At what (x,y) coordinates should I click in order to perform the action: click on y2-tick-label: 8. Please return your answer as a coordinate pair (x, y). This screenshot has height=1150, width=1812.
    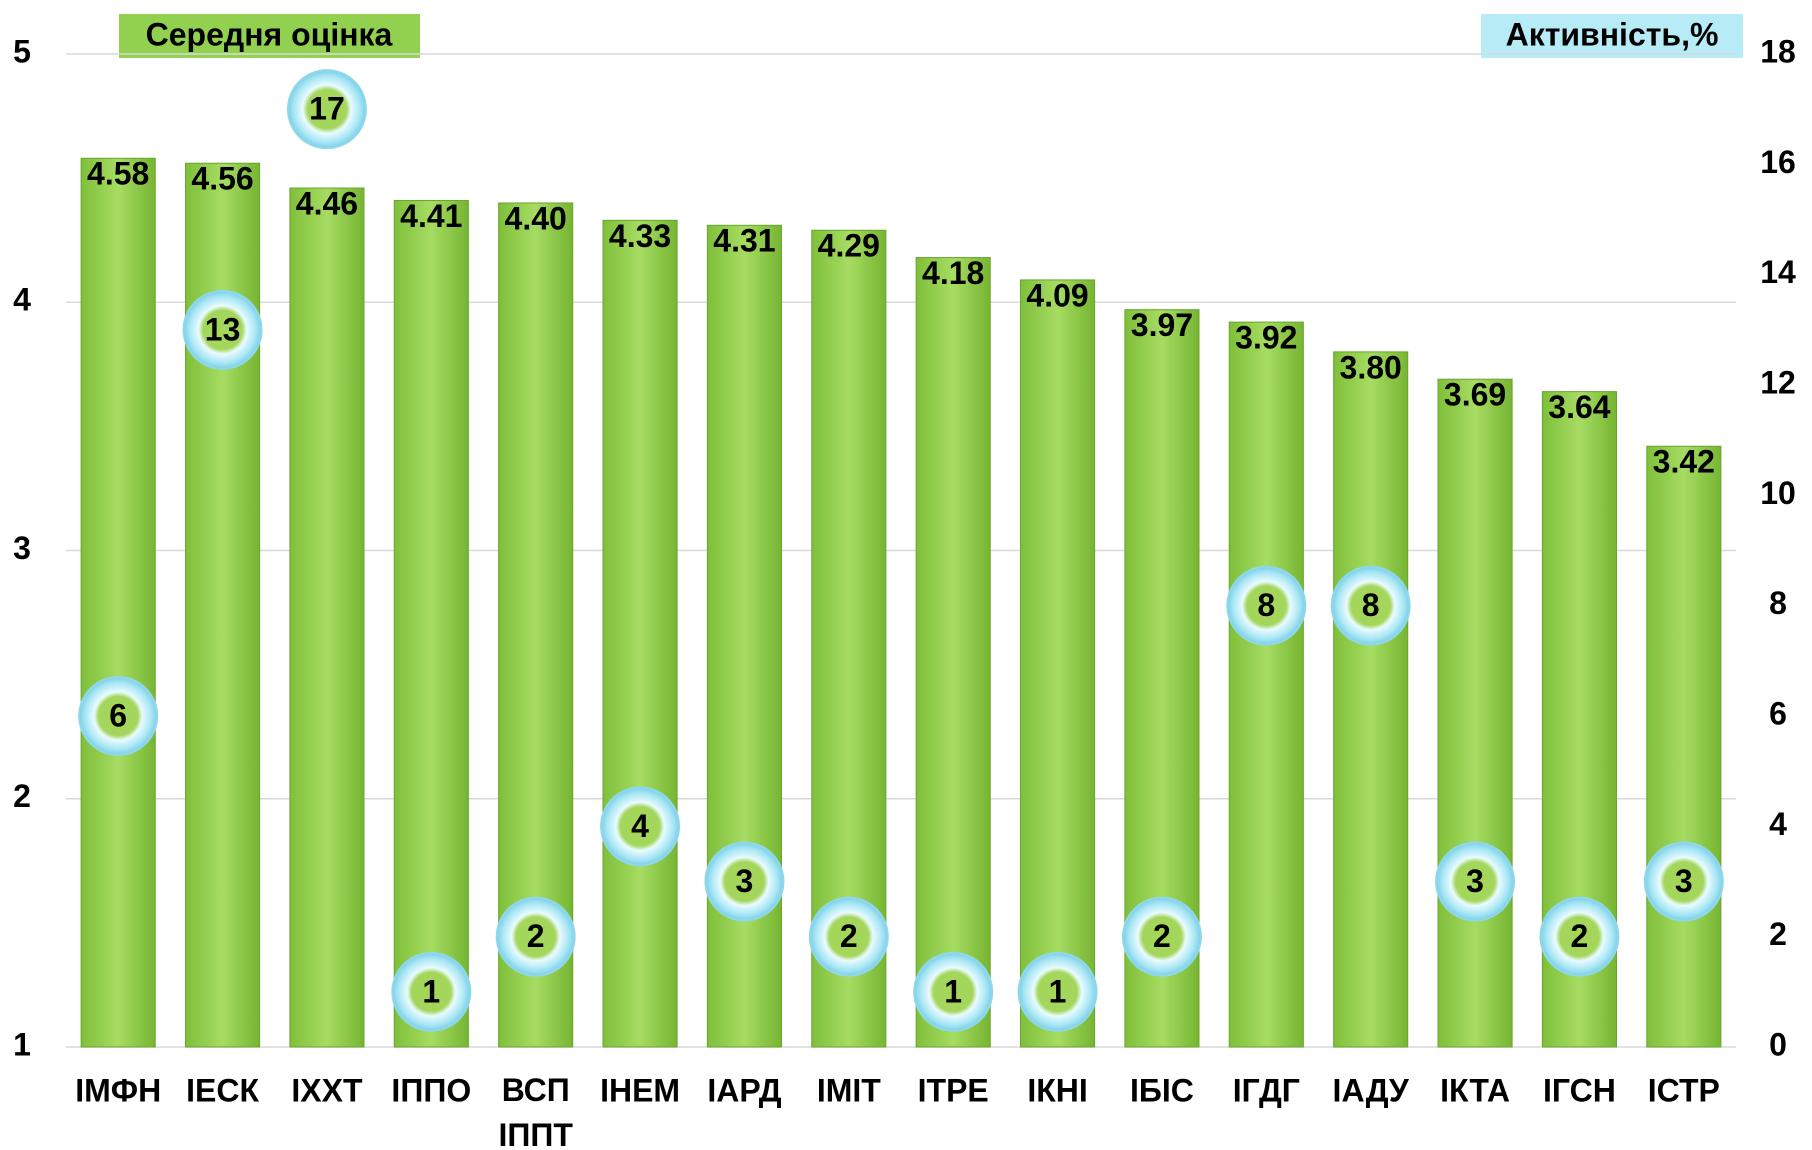
    Looking at the image, I should click on (1778, 603).